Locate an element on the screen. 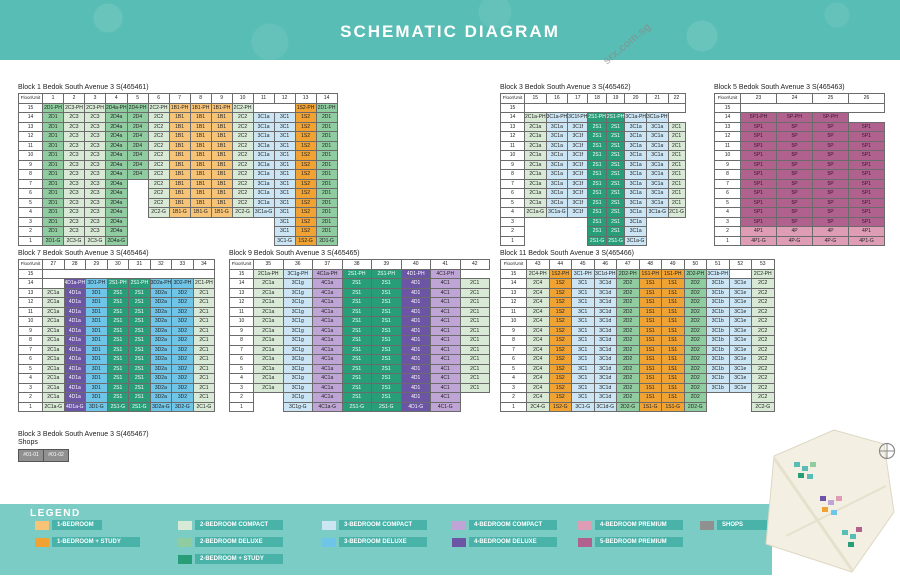  floor-cell: 14 is located at coordinates (30, 283).